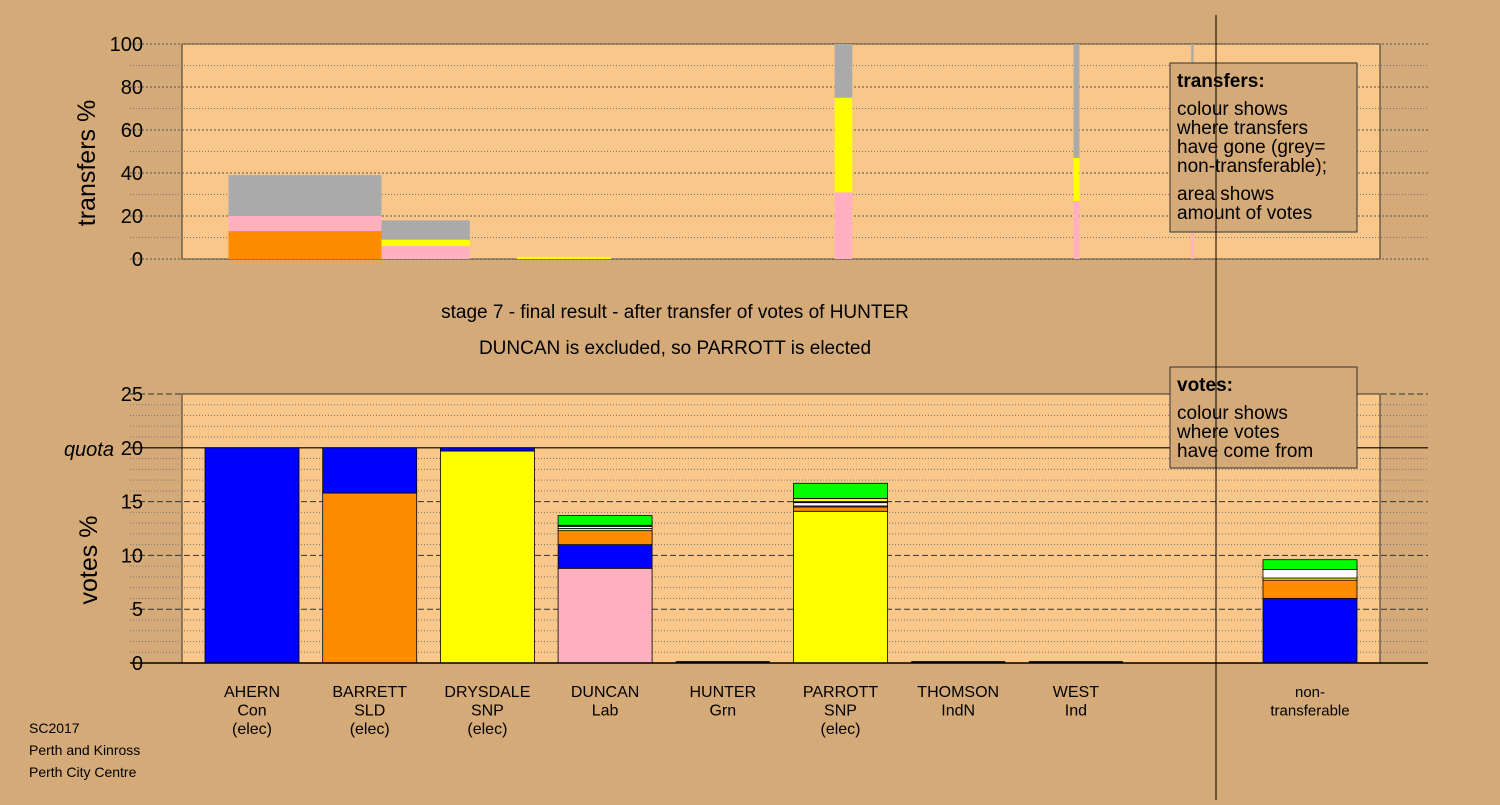 The image size is (1500, 805). Describe the element at coordinates (89, 450) in the screenshot. I see `quota-label: quota` at that location.